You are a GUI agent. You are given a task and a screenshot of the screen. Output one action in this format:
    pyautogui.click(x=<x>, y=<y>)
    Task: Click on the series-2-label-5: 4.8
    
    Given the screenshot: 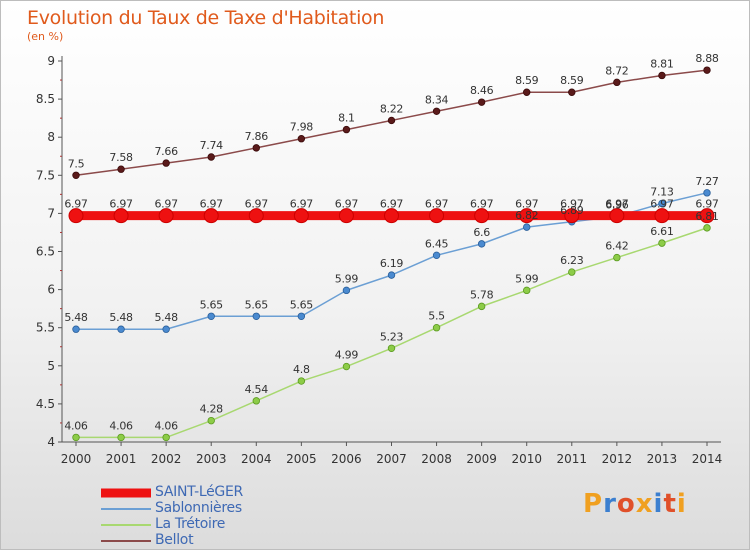 What is the action you would take?
    pyautogui.click(x=301, y=369)
    